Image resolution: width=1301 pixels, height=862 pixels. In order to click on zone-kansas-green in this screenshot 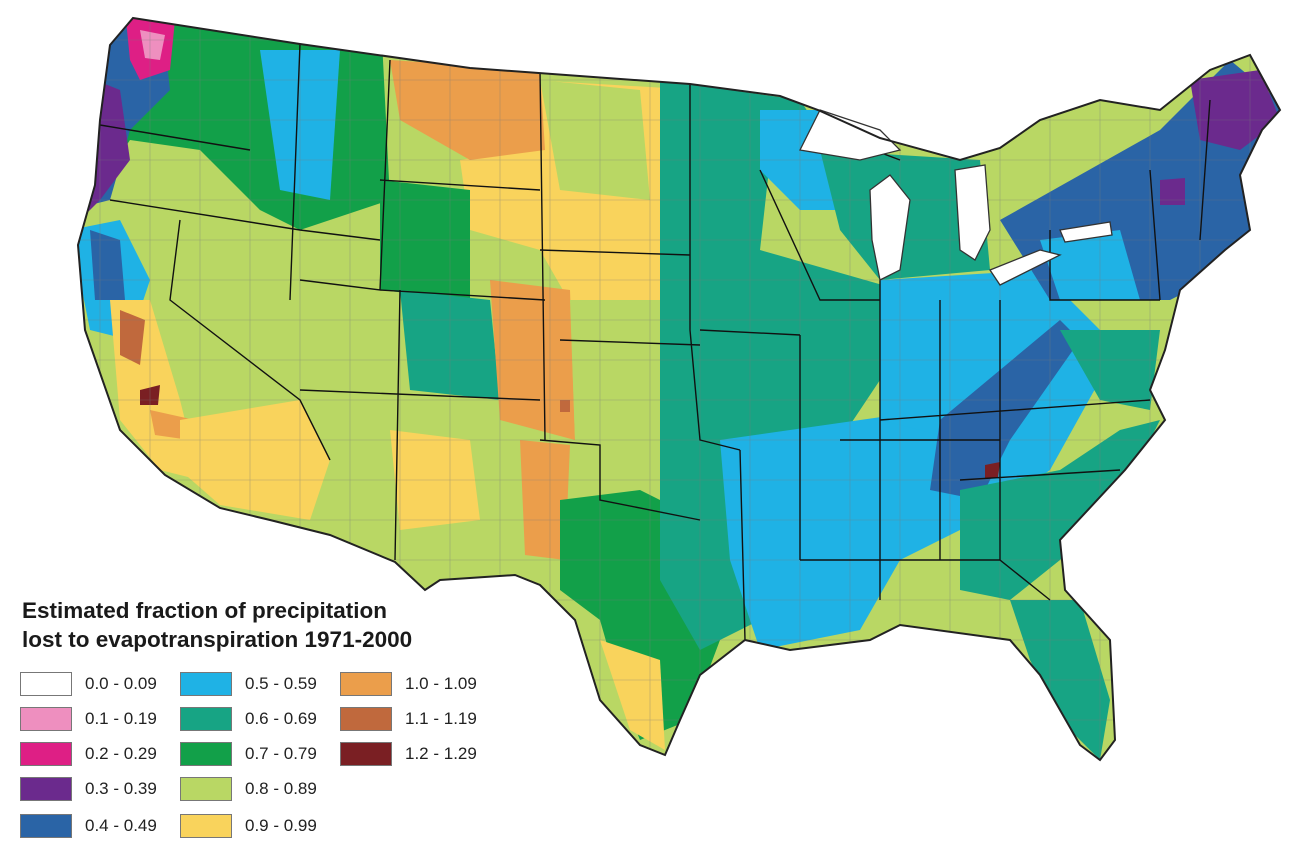, I will do `click(615, 370)`.